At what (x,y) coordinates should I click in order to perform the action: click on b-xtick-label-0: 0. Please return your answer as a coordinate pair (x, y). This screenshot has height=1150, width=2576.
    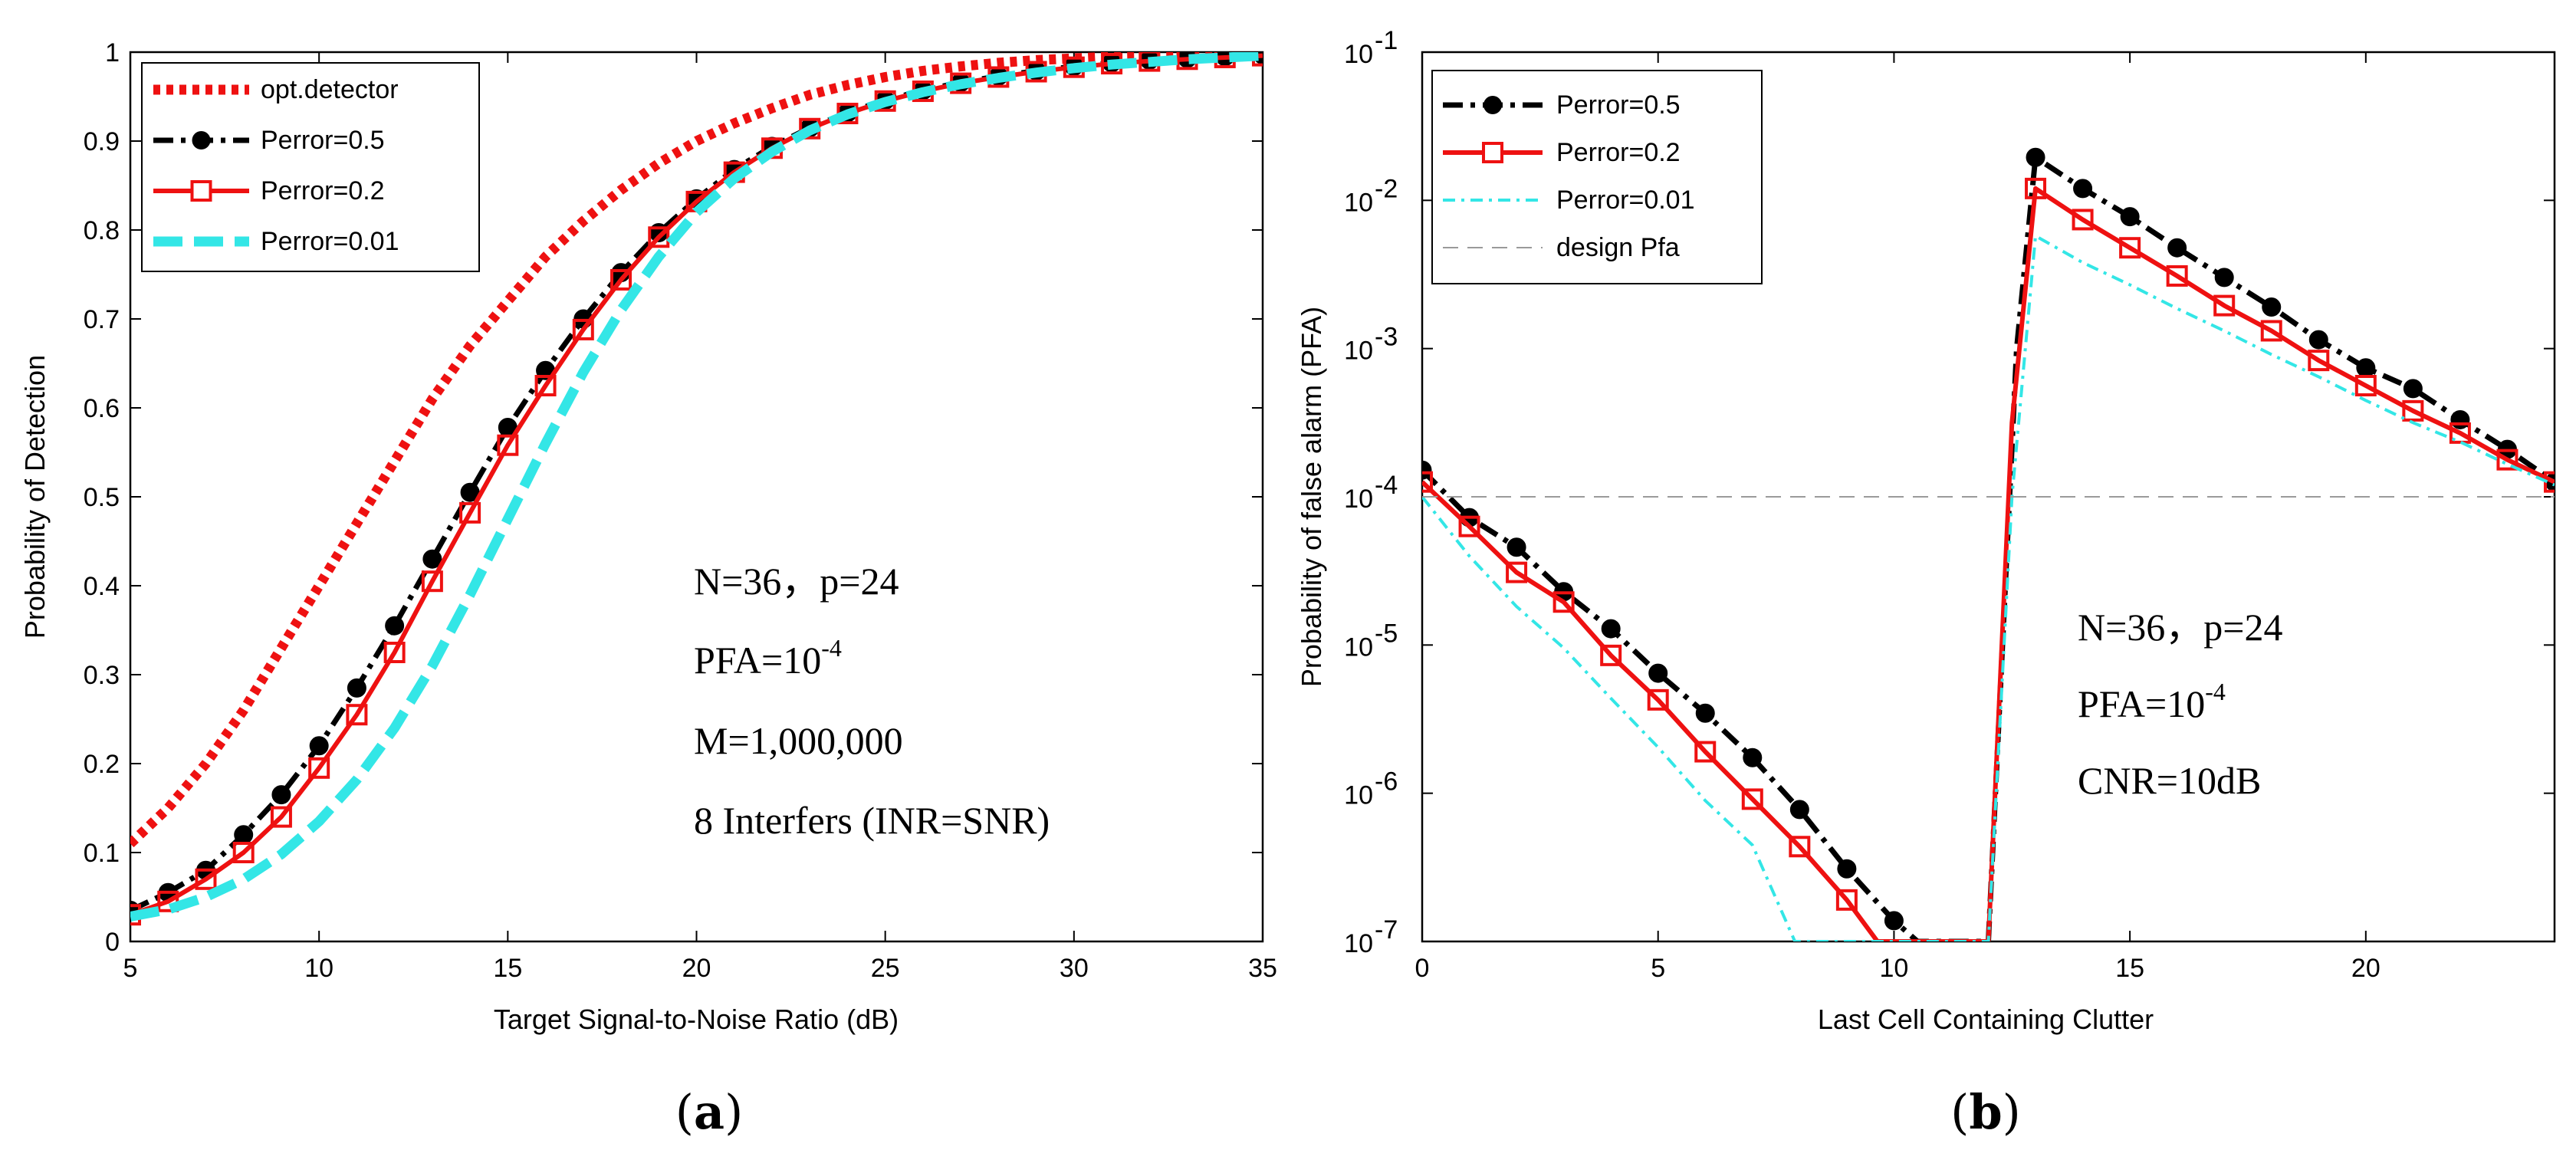
    Looking at the image, I should click on (1423, 969).